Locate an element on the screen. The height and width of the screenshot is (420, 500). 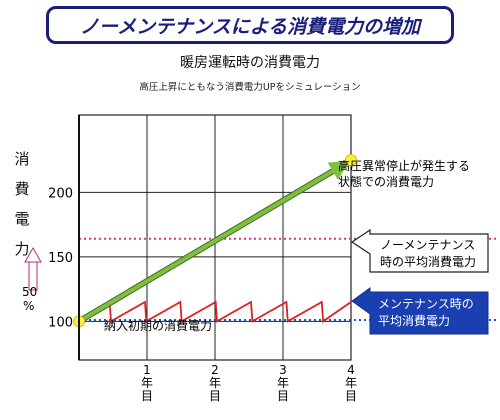
end-point-marker is located at coordinates (351, 160).